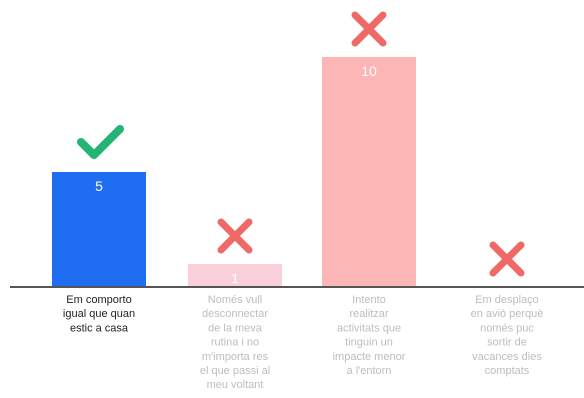 This screenshot has width=584, height=398. I want to click on bar-value-label: 10, so click(369, 71).